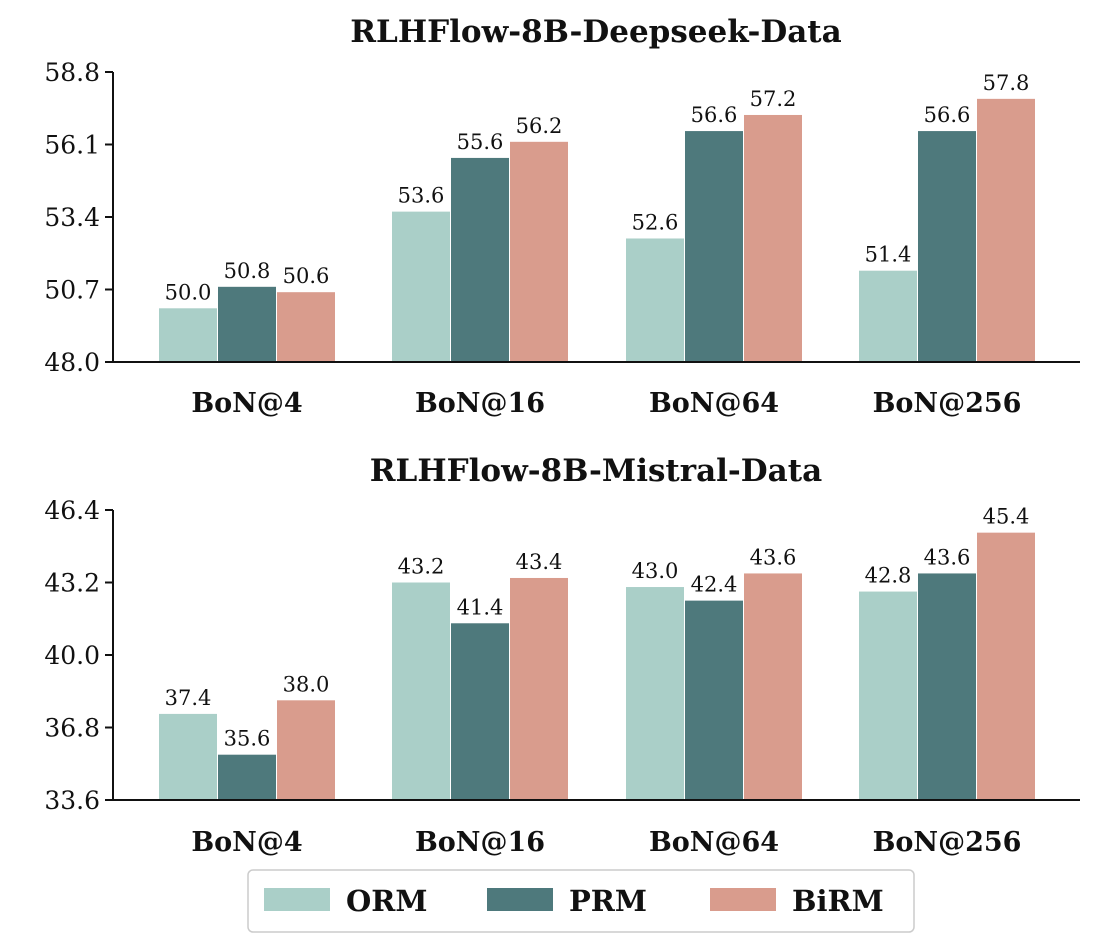  I want to click on y-tick-label: 46.4, so click(72, 510).